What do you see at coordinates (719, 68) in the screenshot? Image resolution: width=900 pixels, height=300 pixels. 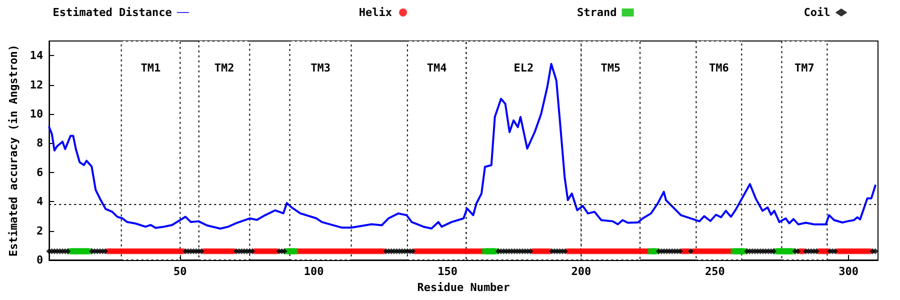 I see `band-label: TM6` at bounding box center [719, 68].